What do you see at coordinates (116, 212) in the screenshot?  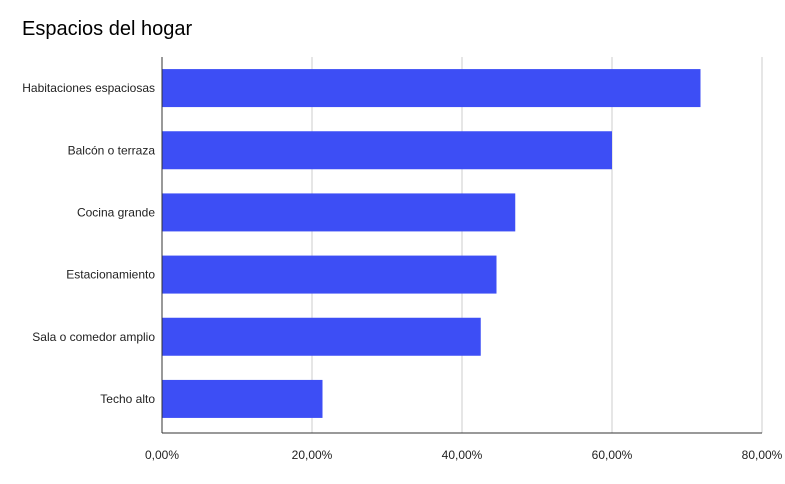 I see `category-label: Cocina grande` at bounding box center [116, 212].